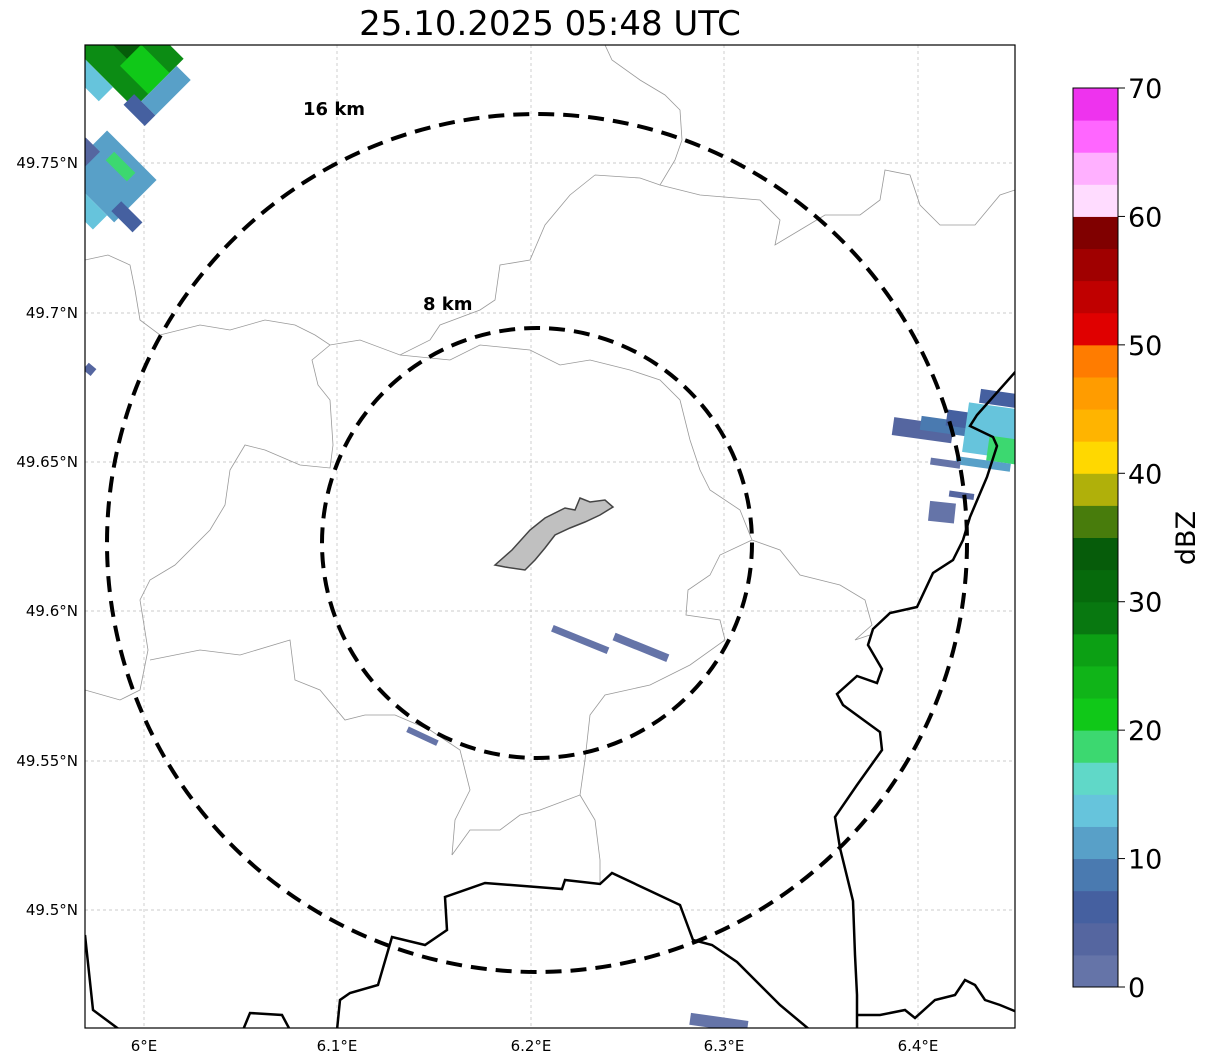  I want to click on lat-tick-label: 49.65°N, so click(47, 462).